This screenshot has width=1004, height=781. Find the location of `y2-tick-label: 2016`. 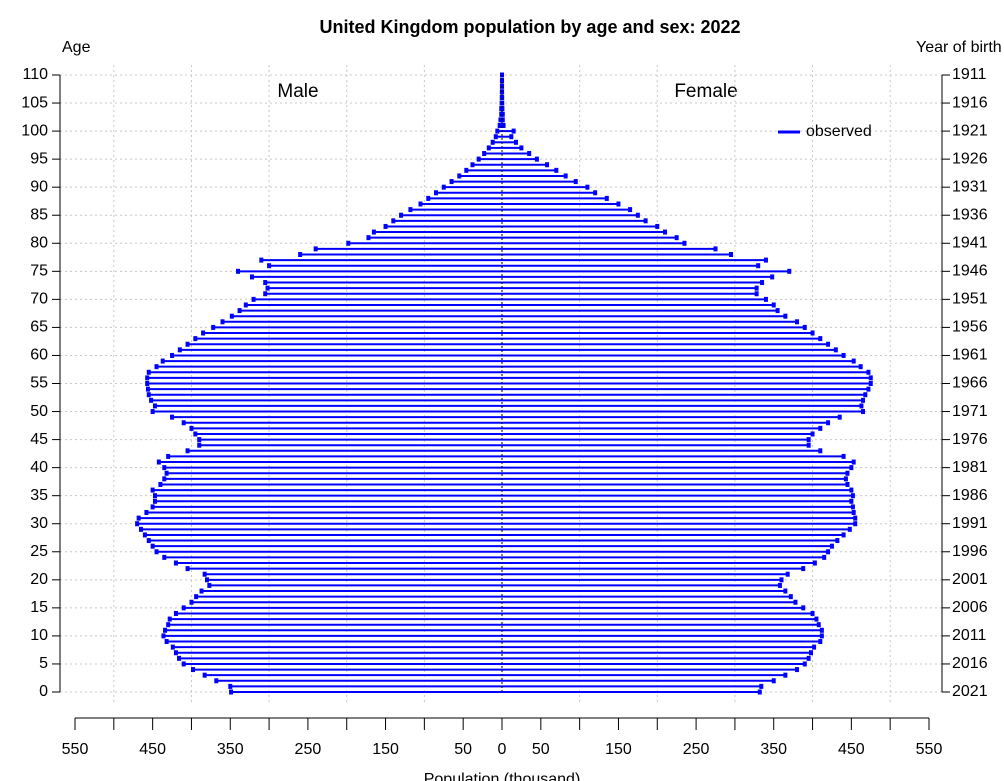

y2-tick-label: 2016 is located at coordinates (970, 663).